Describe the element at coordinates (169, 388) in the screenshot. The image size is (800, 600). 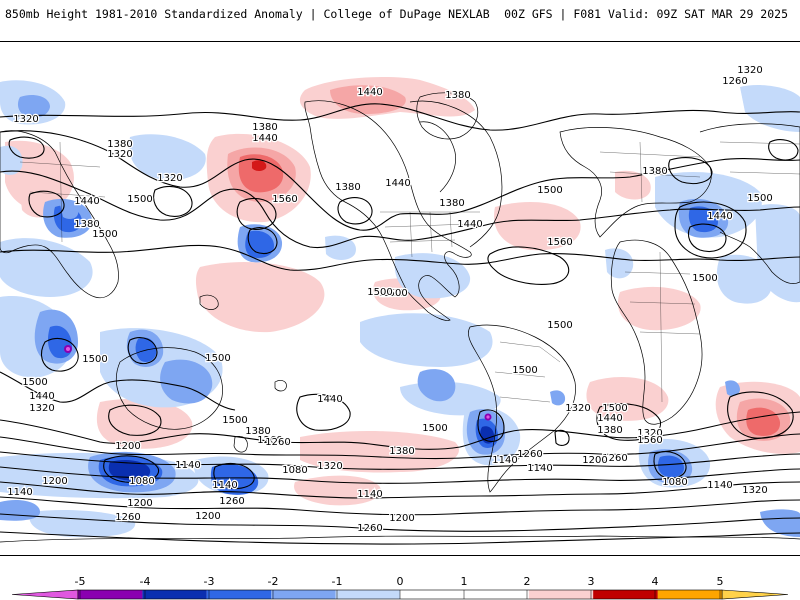
I see `coastline-australia` at that location.